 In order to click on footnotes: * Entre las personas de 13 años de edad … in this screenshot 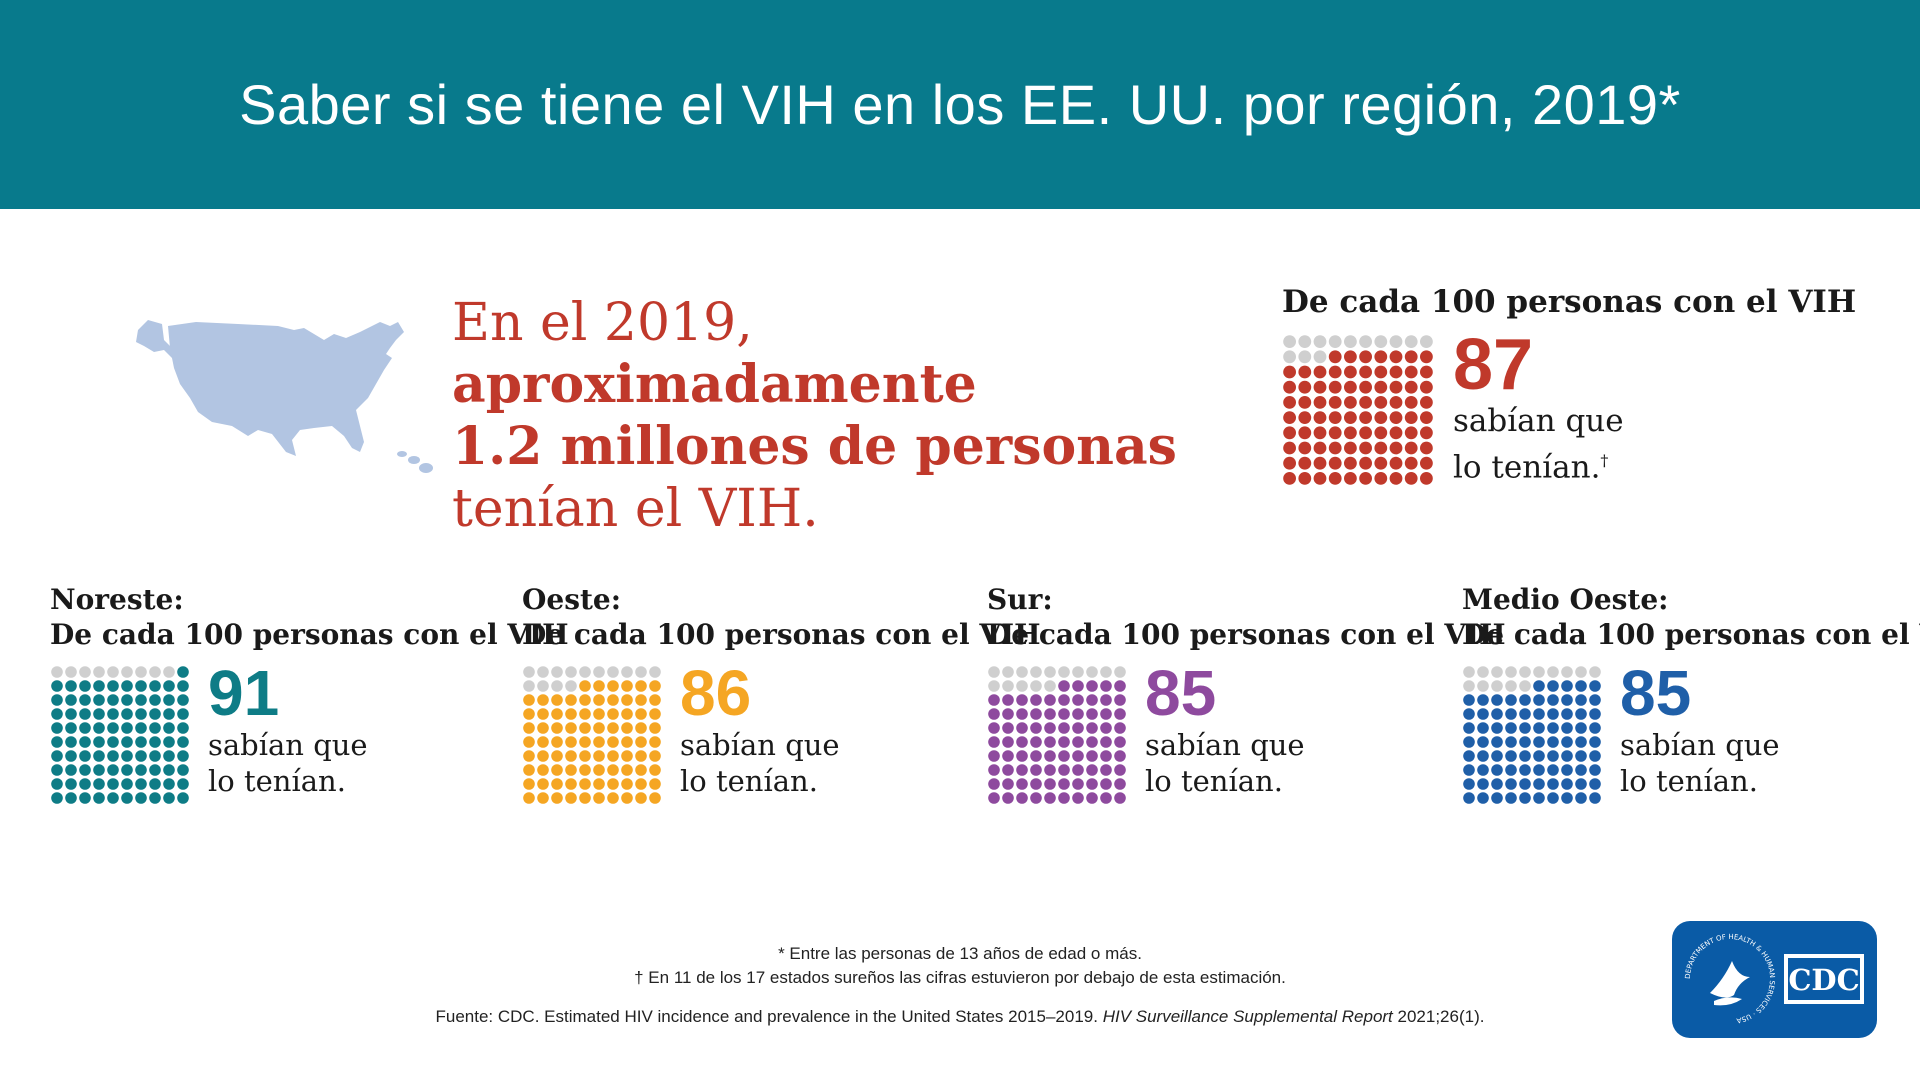, I will do `click(960, 966)`.